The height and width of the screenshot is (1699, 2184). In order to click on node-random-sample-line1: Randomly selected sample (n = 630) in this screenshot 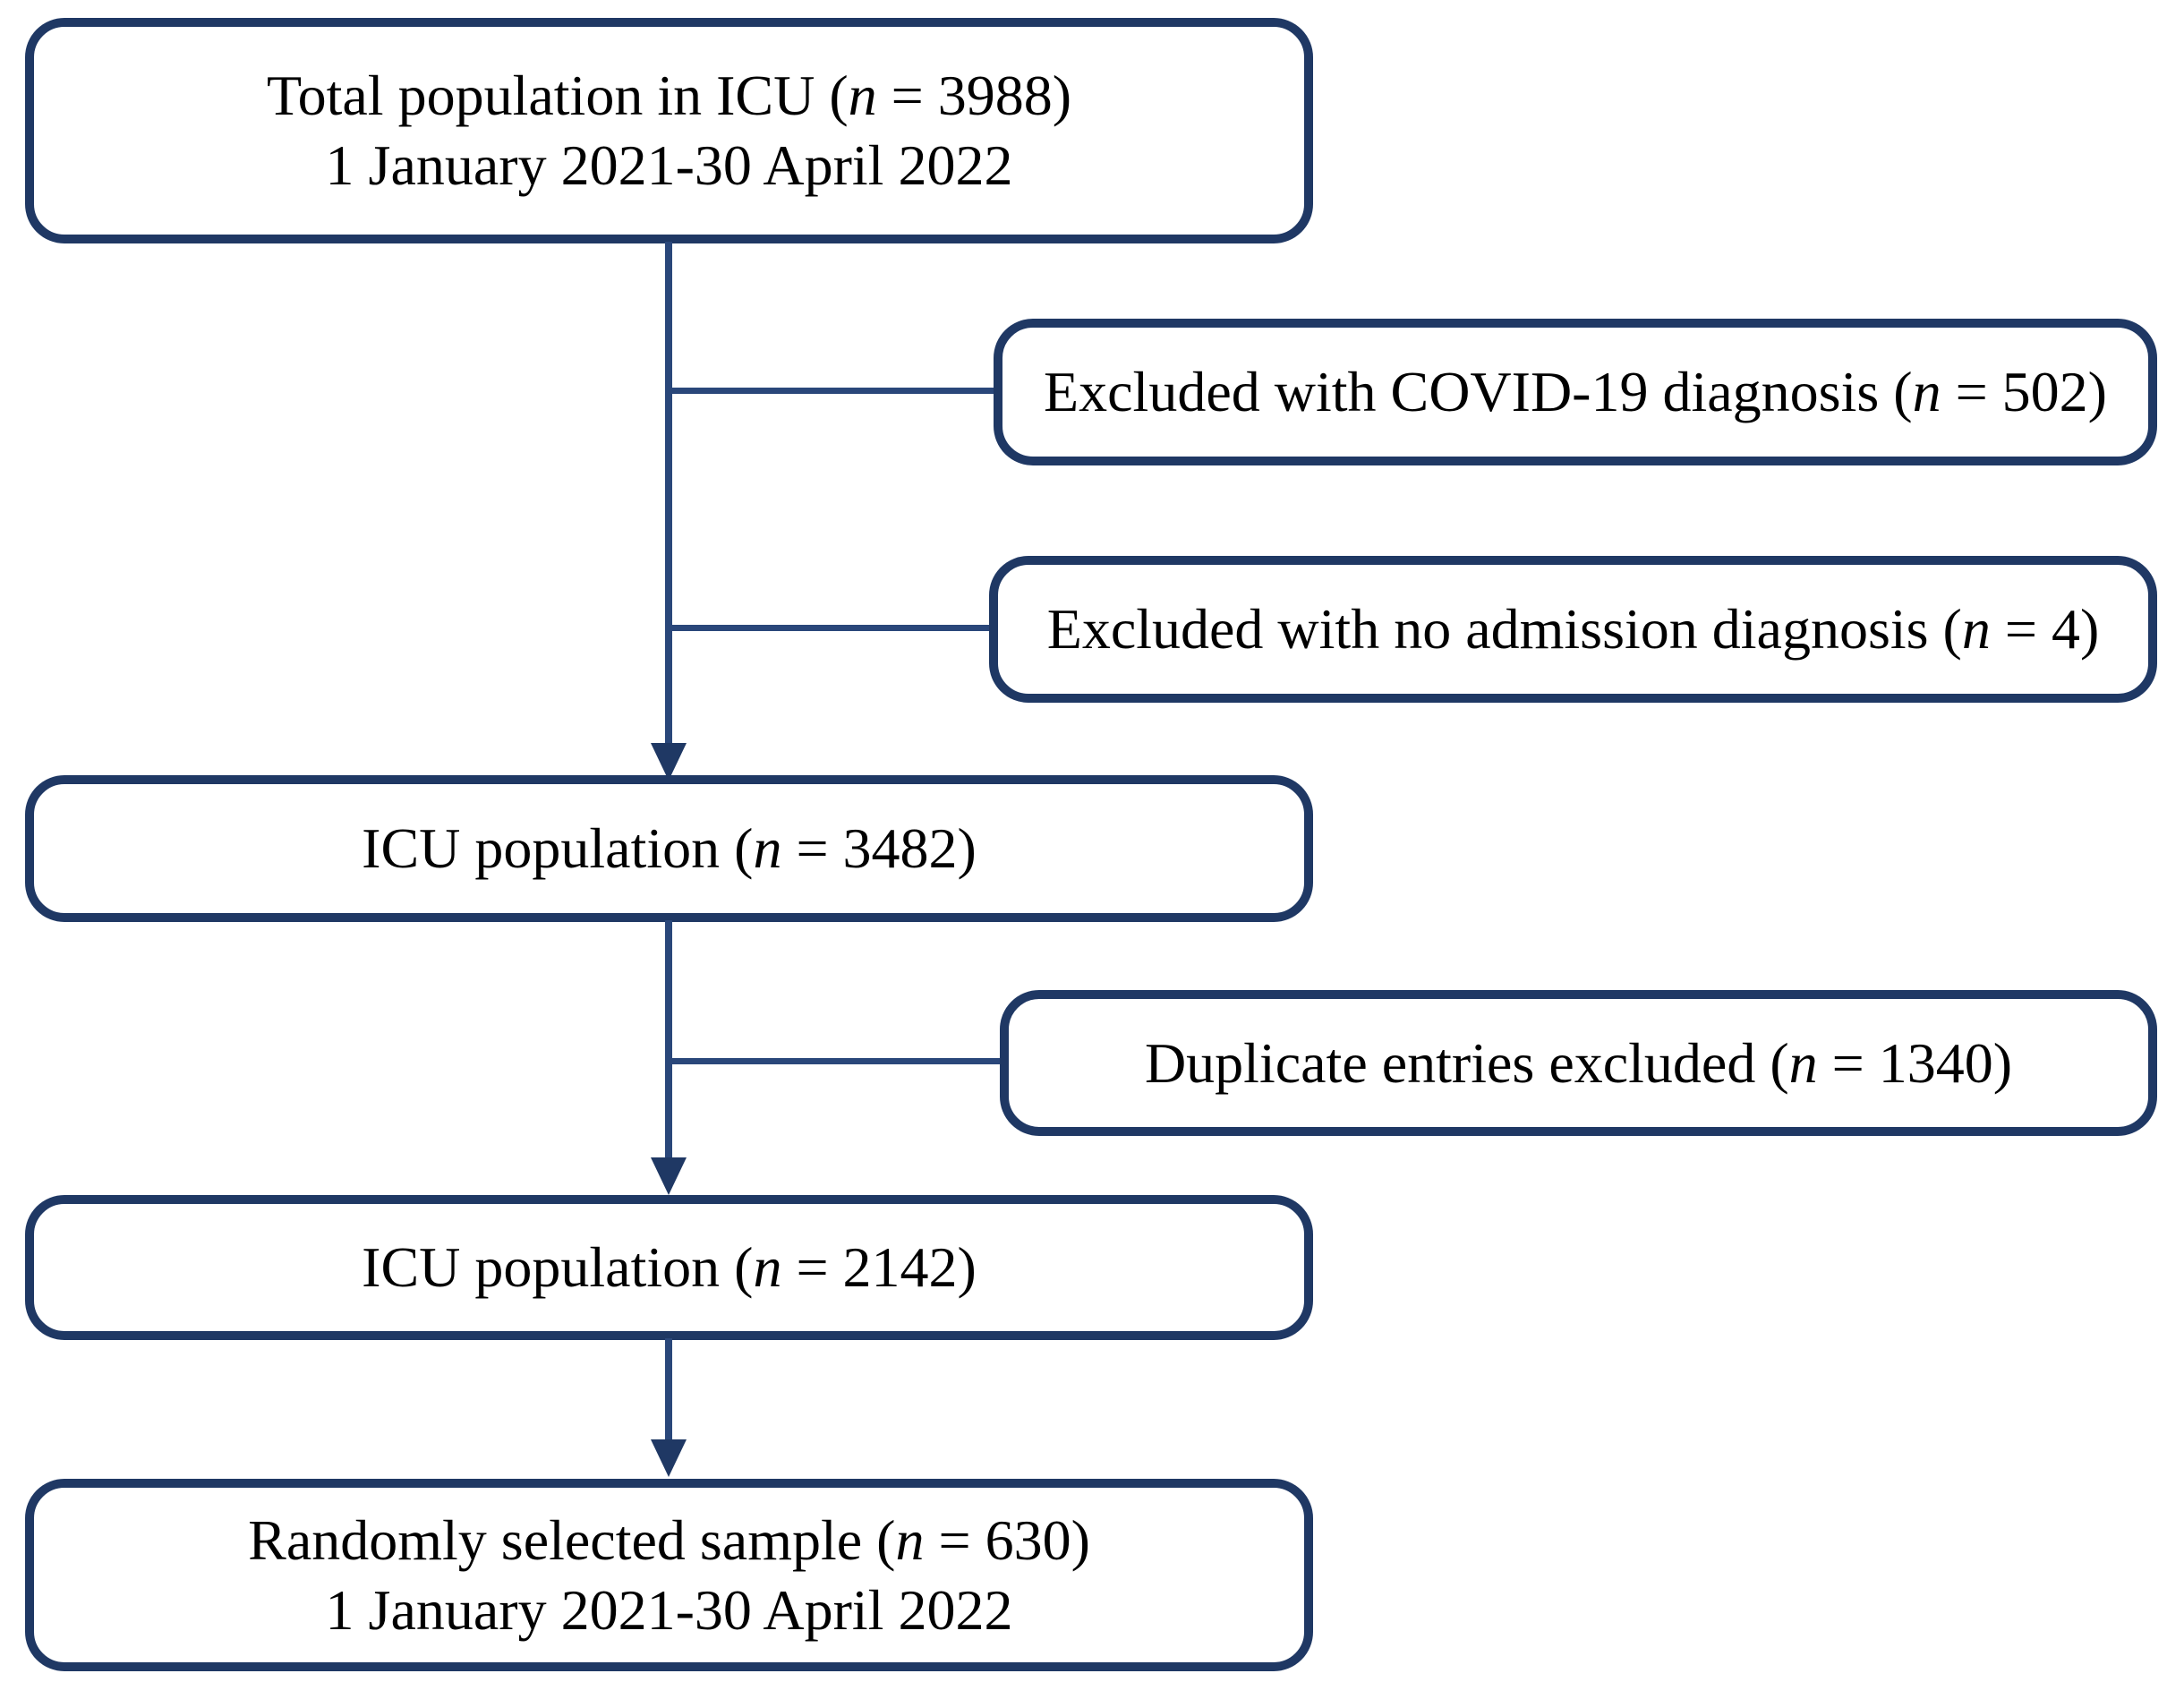, I will do `click(669, 1539)`.